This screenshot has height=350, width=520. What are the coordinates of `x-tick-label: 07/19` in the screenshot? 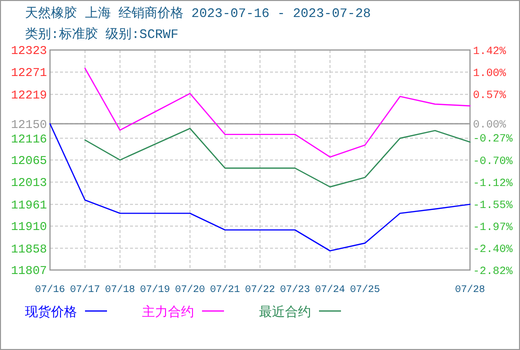 It's located at (155, 290).